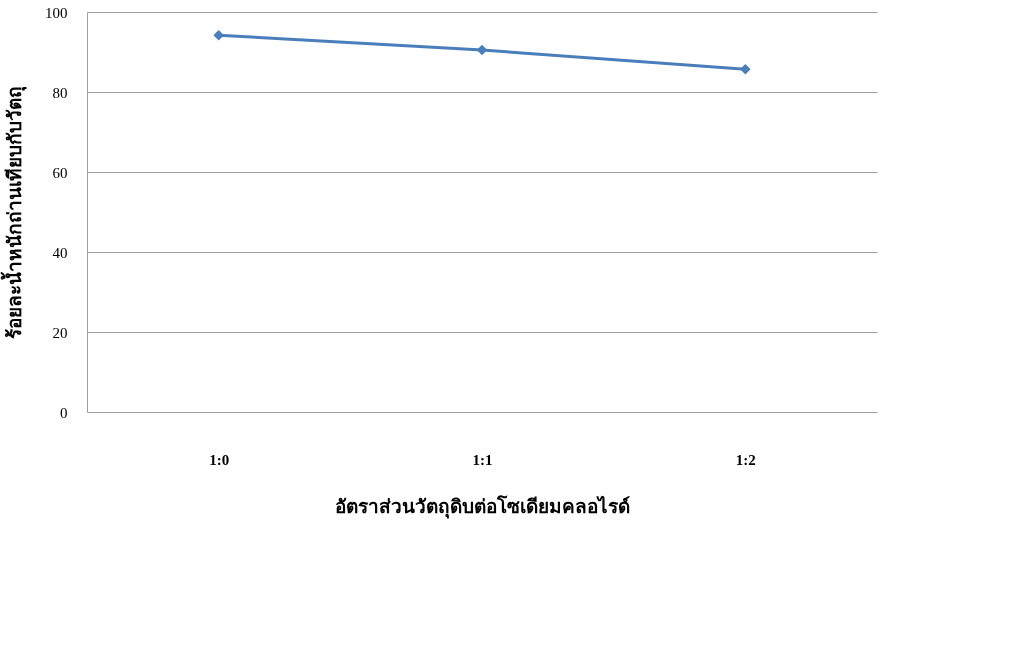 The image size is (1017, 657). What do you see at coordinates (60, 172) in the screenshot?
I see `y-tick-label: 60` at bounding box center [60, 172].